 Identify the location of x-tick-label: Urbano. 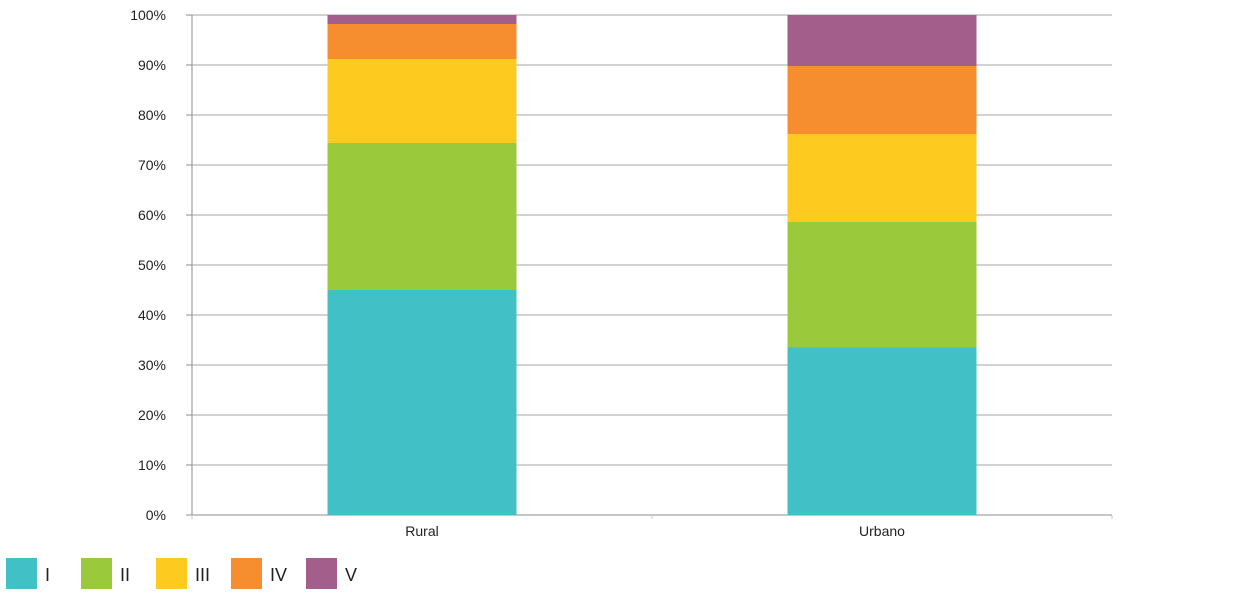
(882, 531).